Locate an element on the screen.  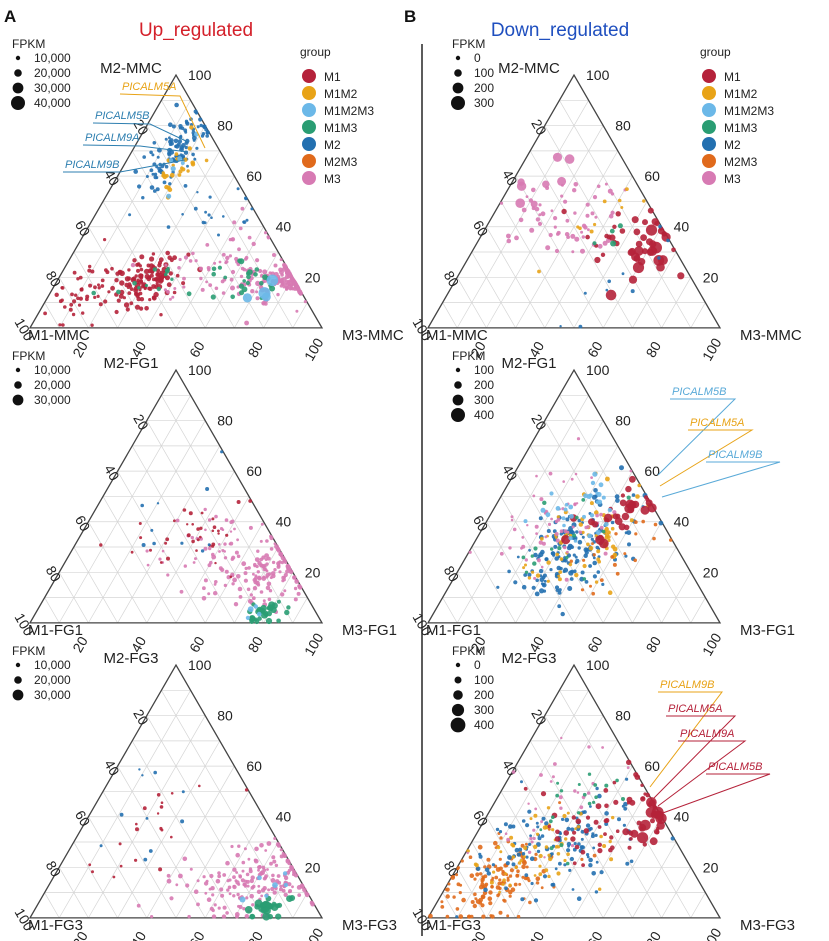
left-tick-label: 60 is located at coordinates (83, 523).